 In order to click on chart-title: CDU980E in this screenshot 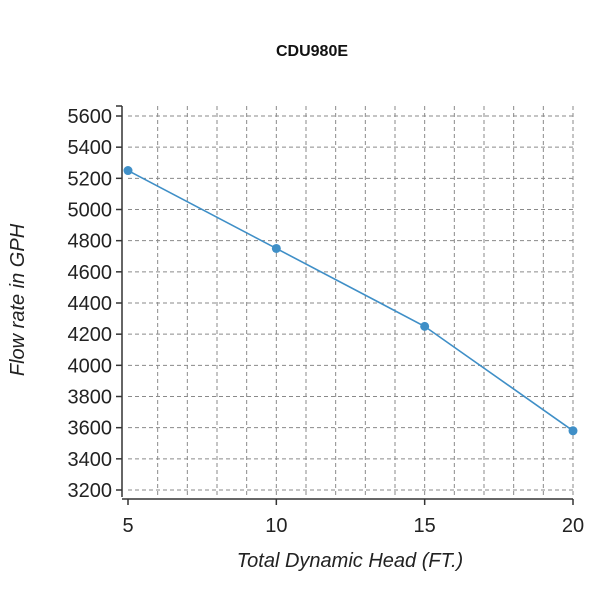, I will do `click(312, 51)`.